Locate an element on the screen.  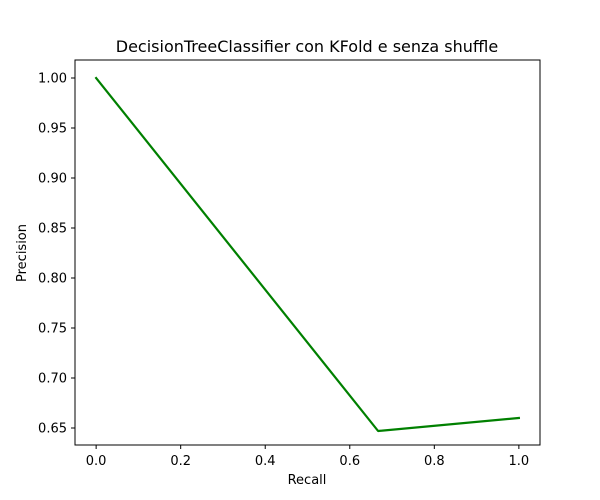
y-axis-label: Precision is located at coordinates (22, 253).